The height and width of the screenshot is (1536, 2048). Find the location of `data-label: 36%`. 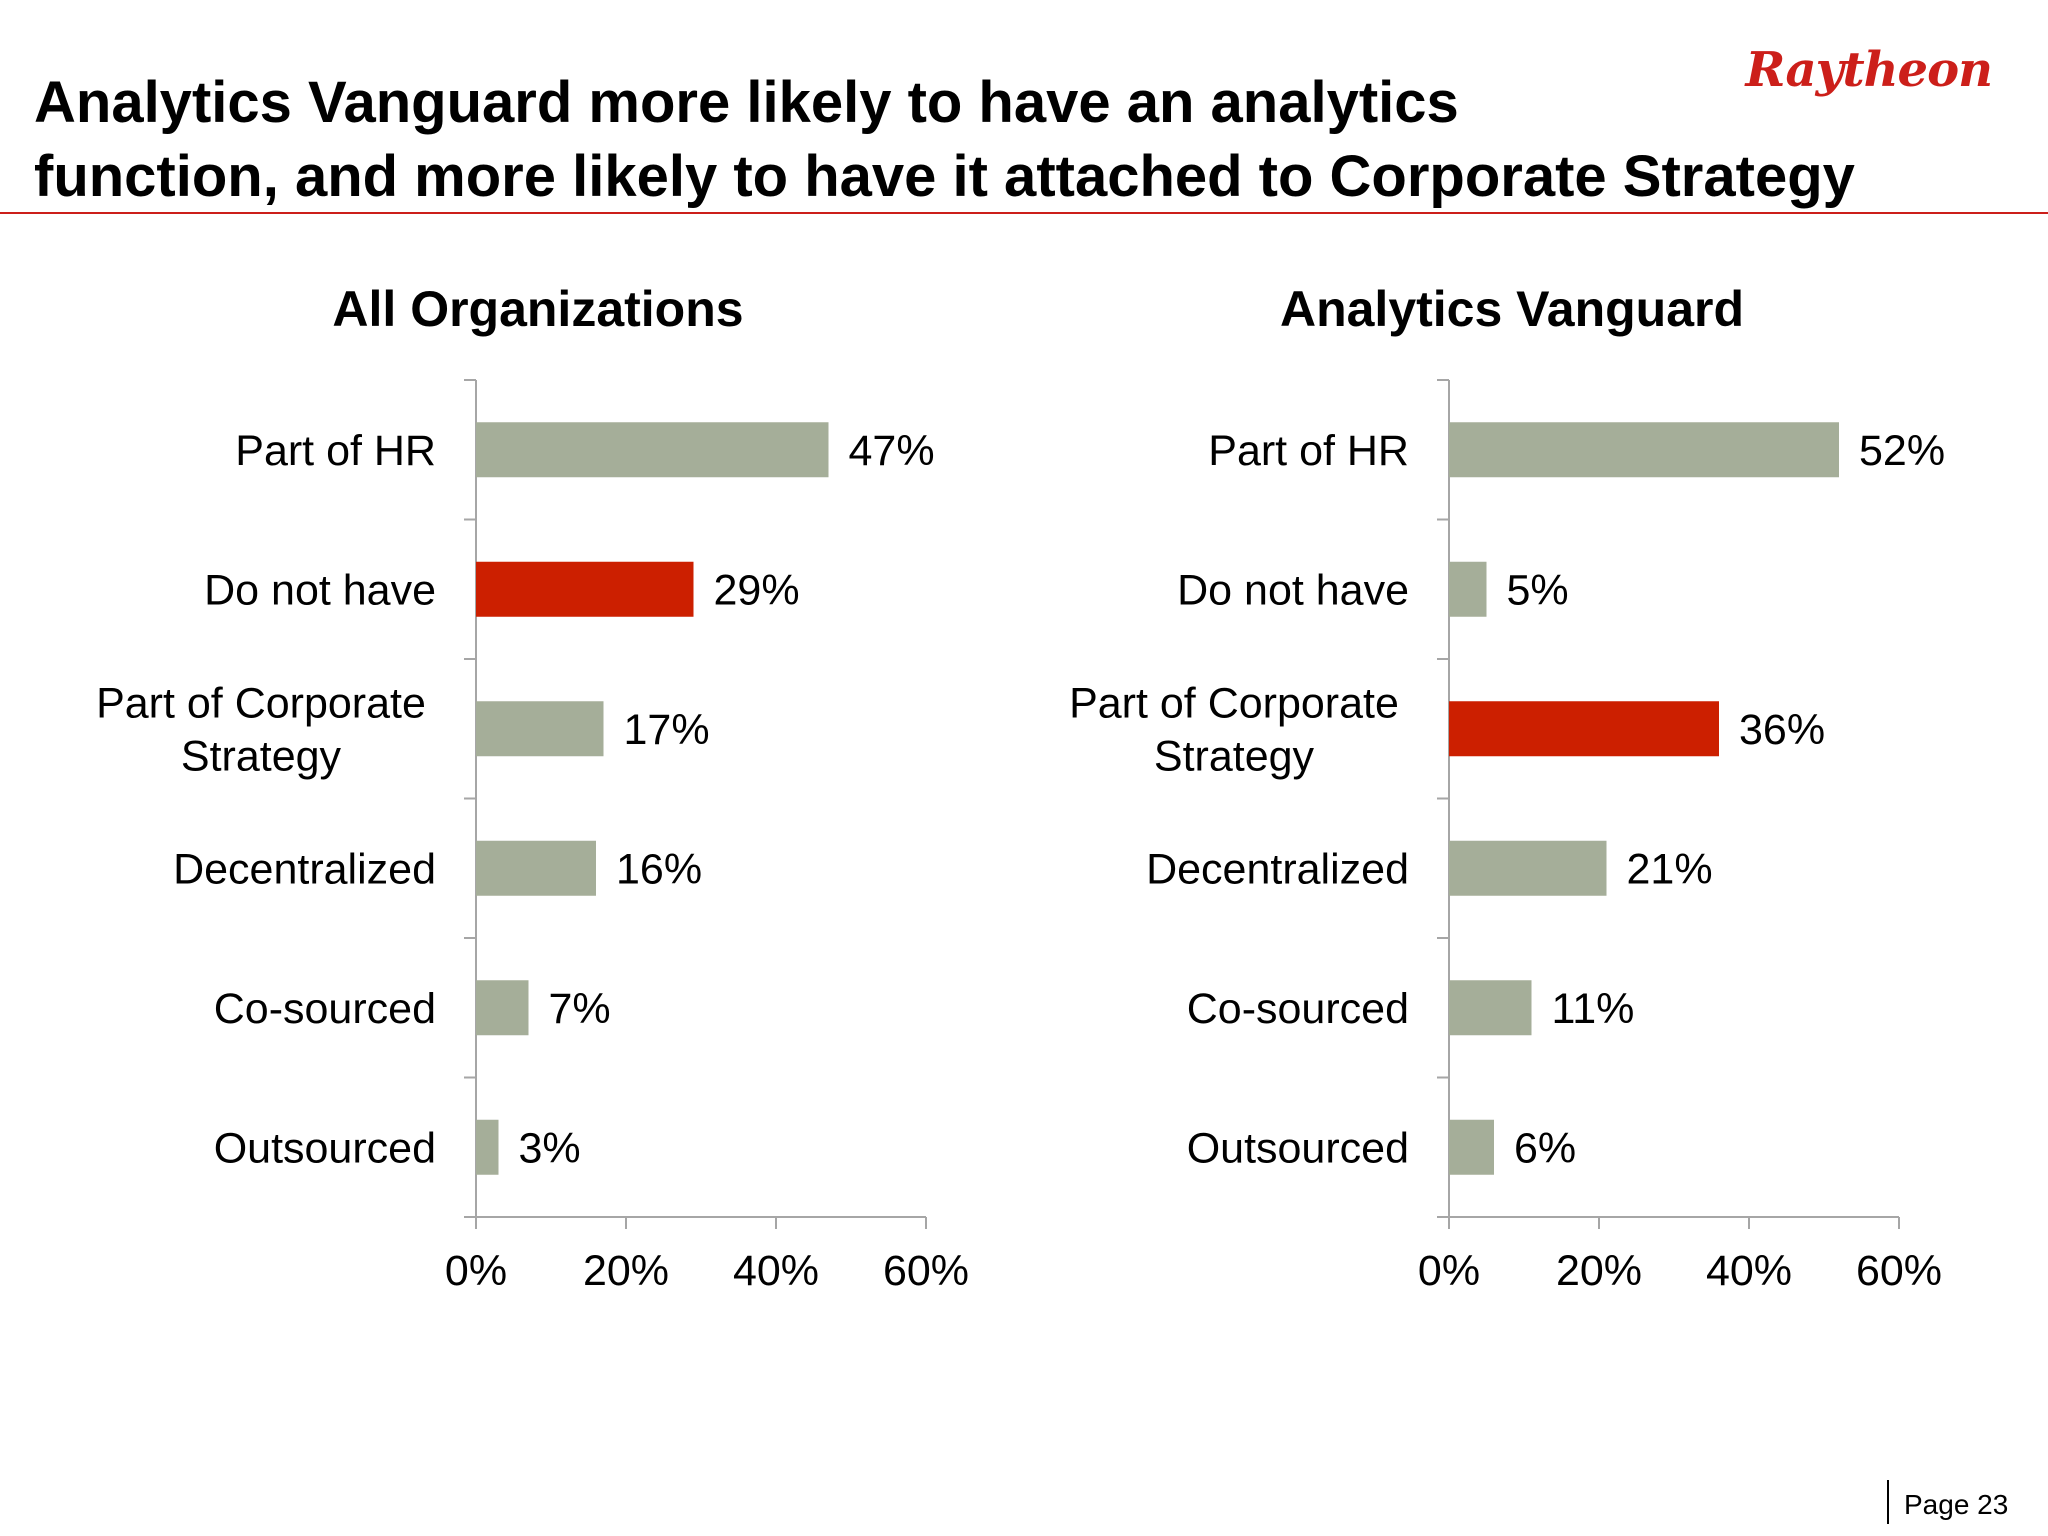

data-label: 36% is located at coordinates (1782, 730).